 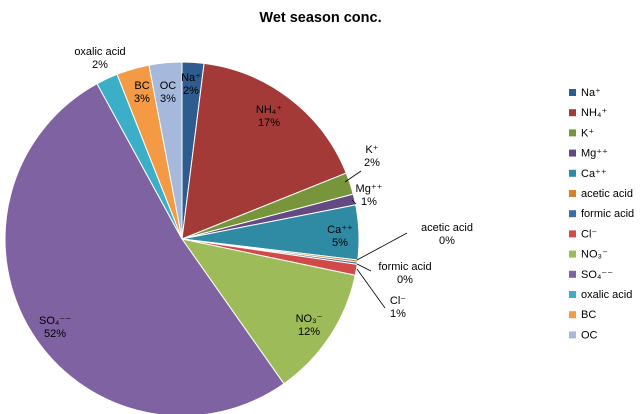 I want to click on slice-label-12: OC 3%, so click(x=168, y=92).